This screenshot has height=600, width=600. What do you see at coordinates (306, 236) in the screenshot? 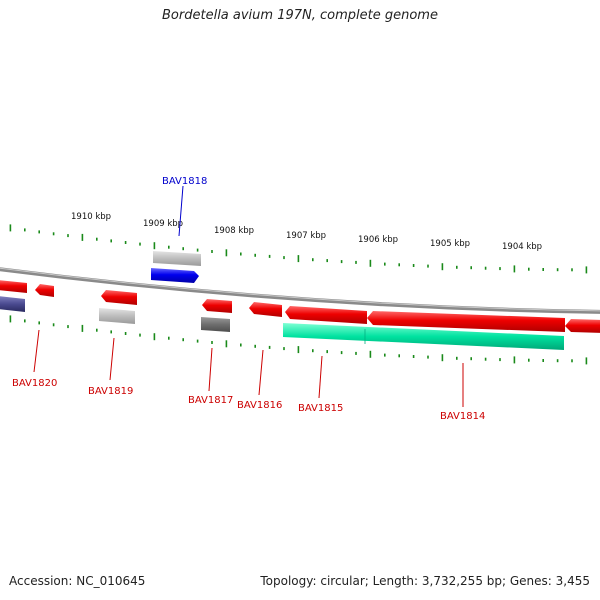
I see `kbp-tick-label: 1907 kbp` at bounding box center [306, 236].